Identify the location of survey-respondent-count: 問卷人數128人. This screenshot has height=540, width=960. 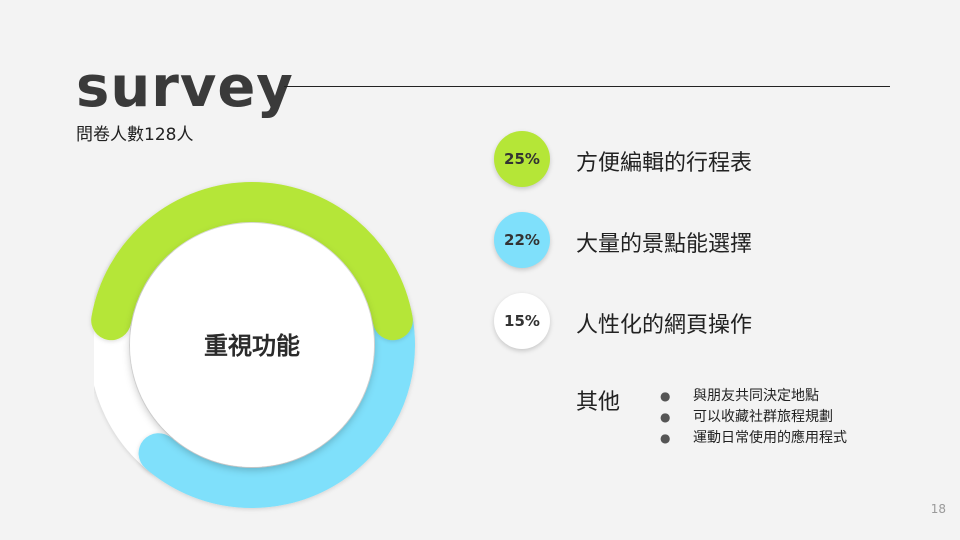
(135, 135).